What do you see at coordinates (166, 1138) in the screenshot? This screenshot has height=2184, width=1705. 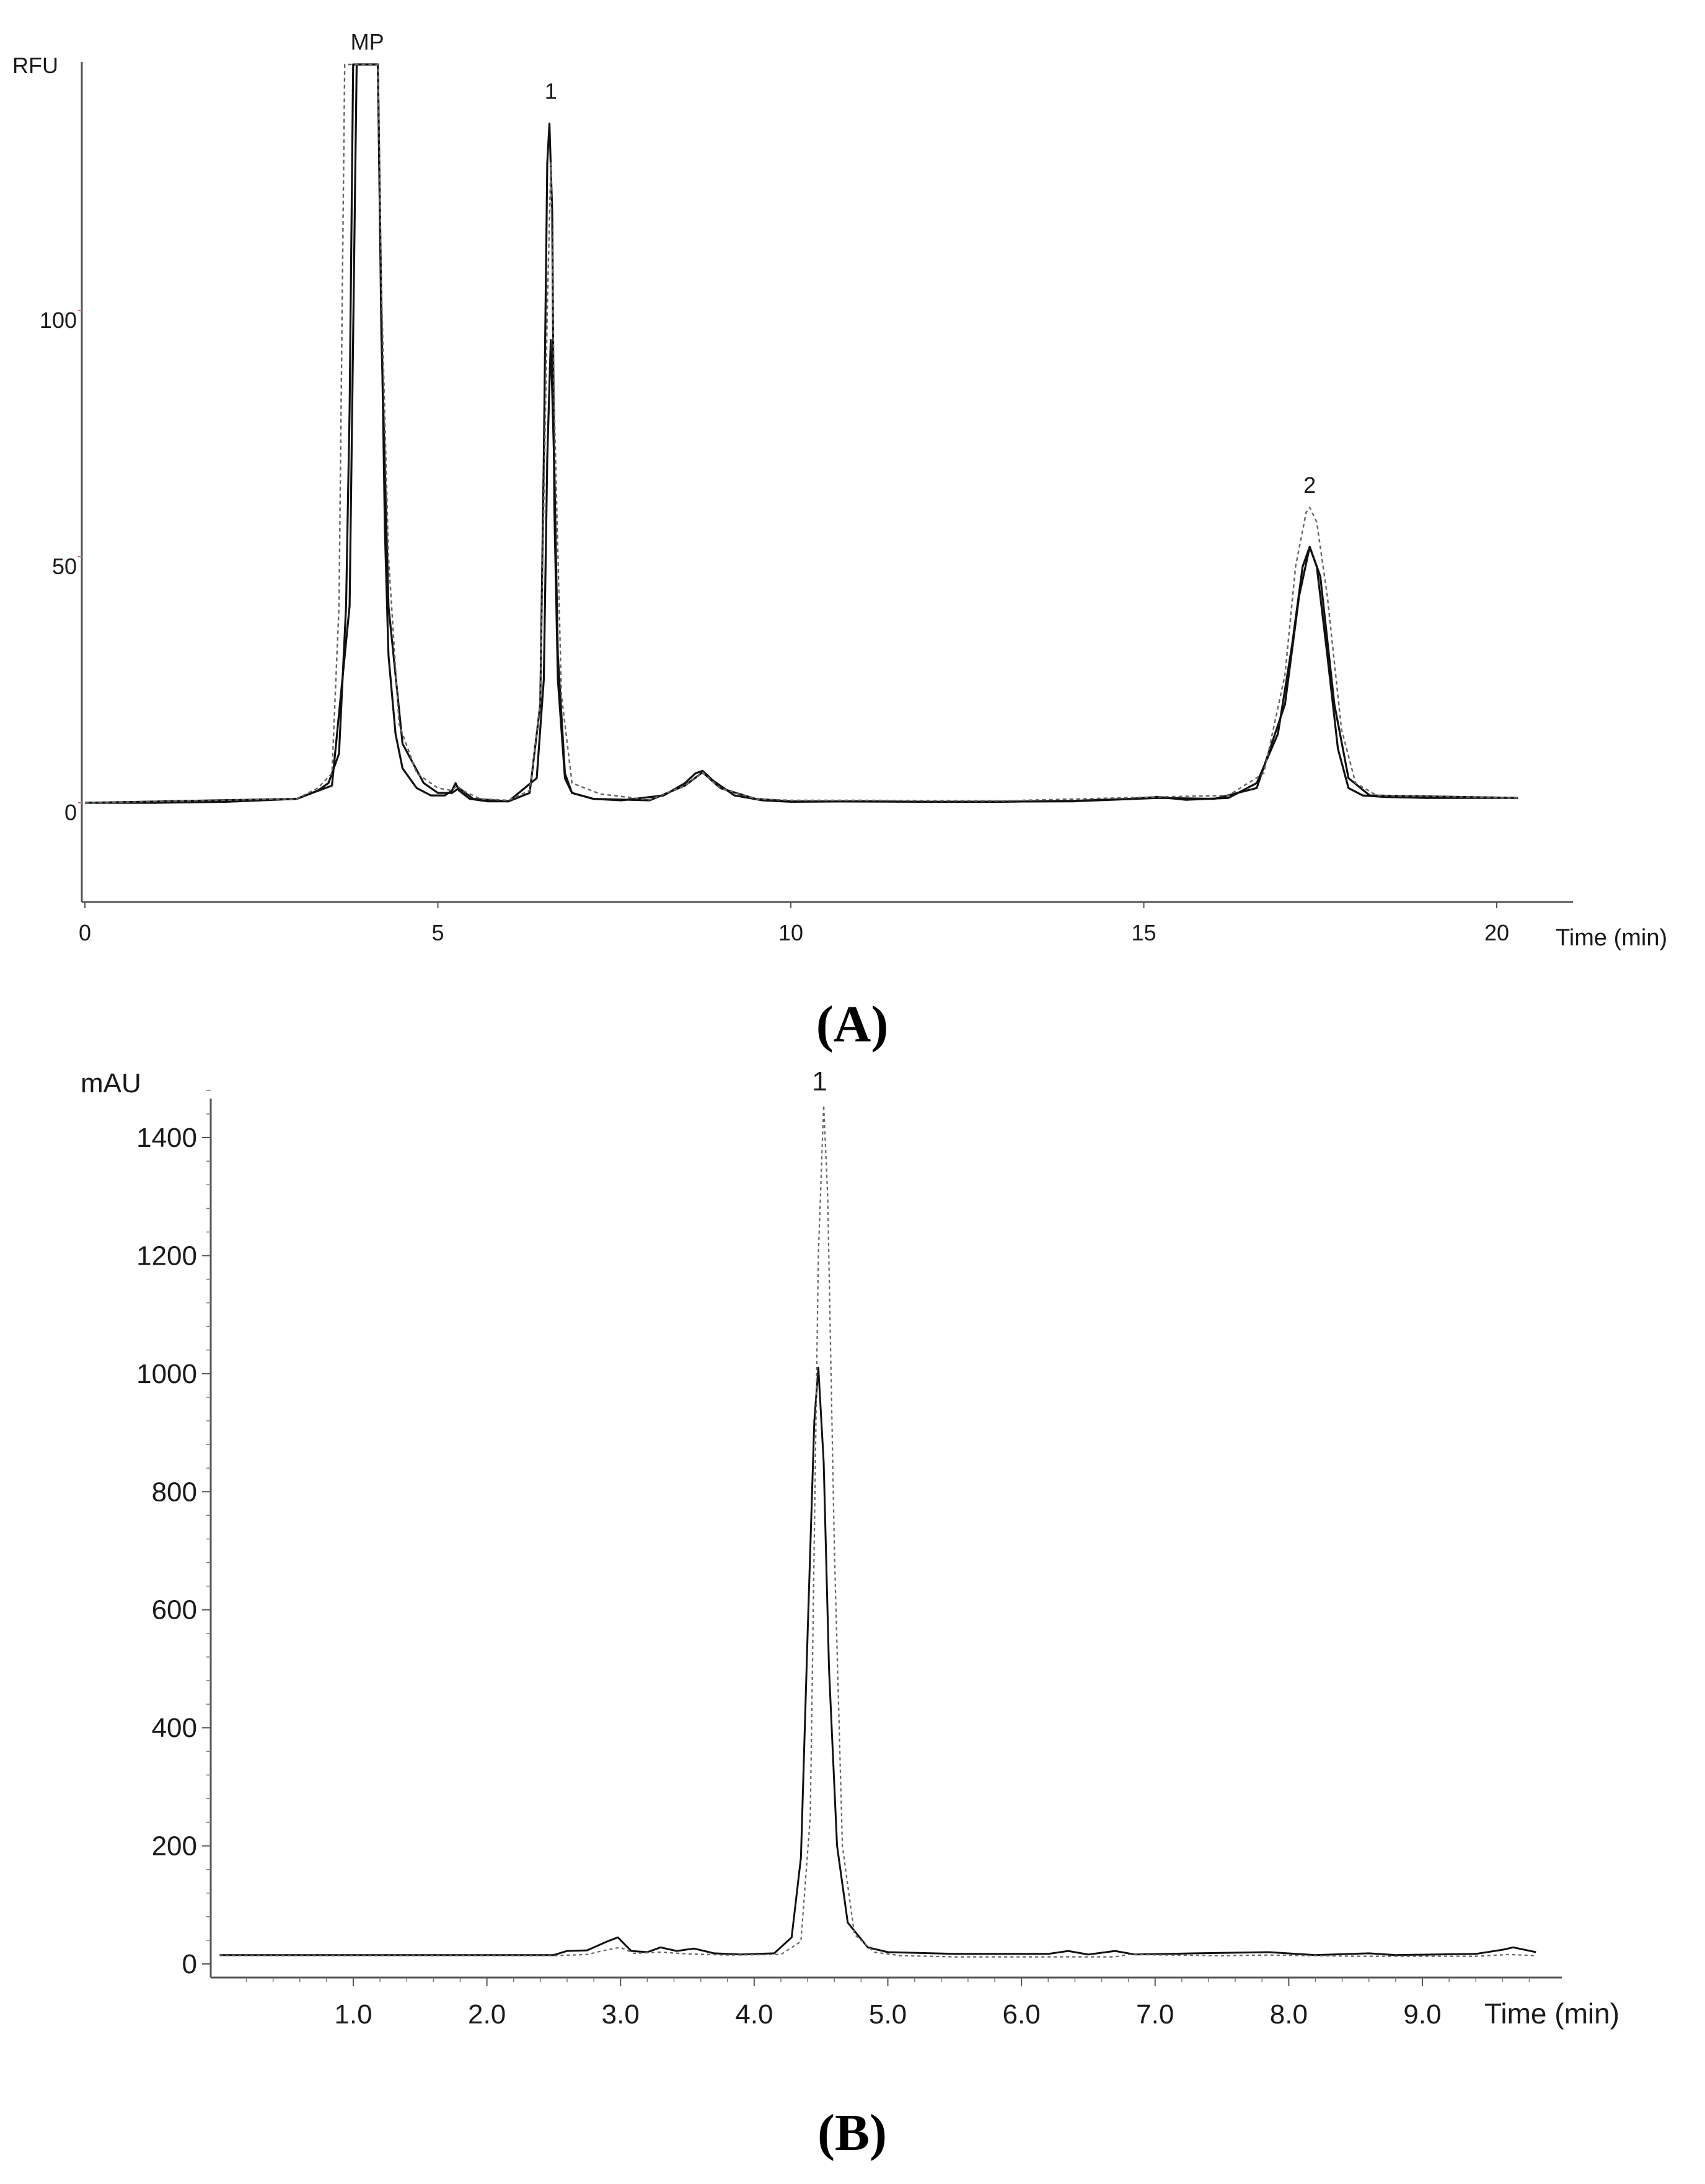 I see `panel-b-y-tick-label: 1400` at bounding box center [166, 1138].